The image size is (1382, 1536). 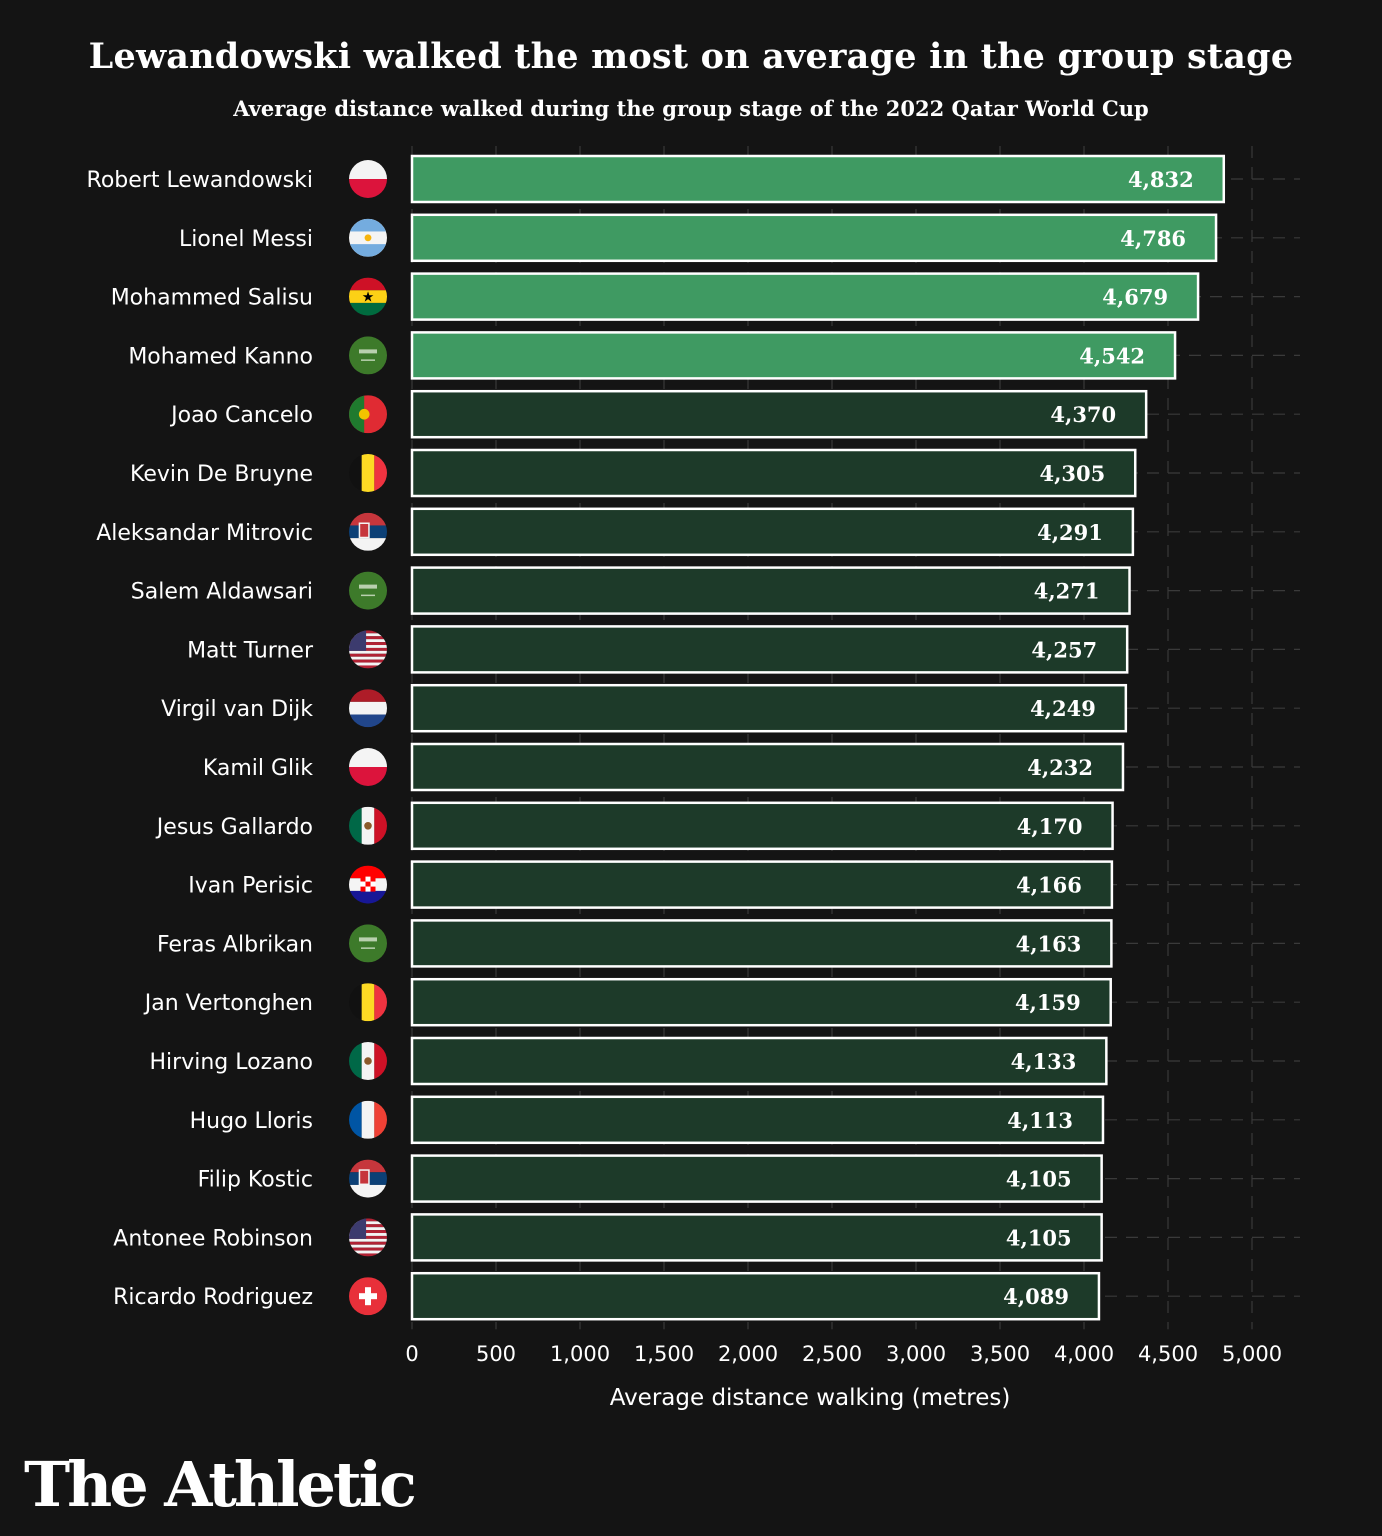 What do you see at coordinates (810, 1398) in the screenshot?
I see `x-axis-title: Average distance walking (metres)` at bounding box center [810, 1398].